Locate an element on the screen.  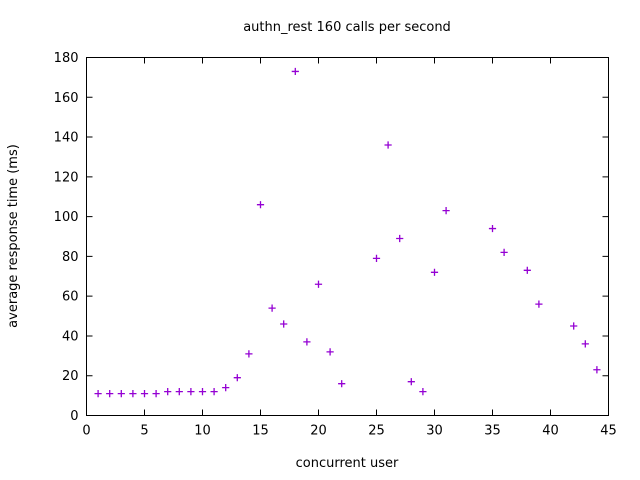
y-tick-label: 100 is located at coordinates (66, 217).